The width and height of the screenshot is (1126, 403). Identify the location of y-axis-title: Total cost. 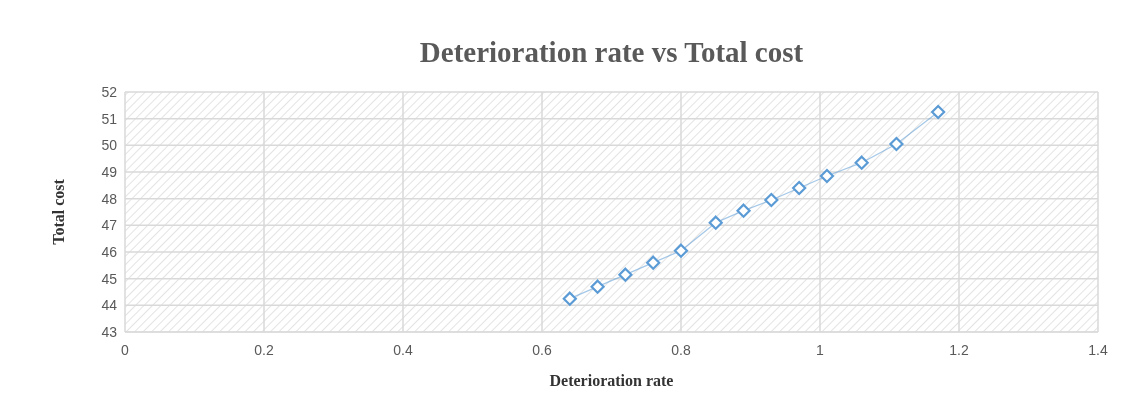
(58, 211).